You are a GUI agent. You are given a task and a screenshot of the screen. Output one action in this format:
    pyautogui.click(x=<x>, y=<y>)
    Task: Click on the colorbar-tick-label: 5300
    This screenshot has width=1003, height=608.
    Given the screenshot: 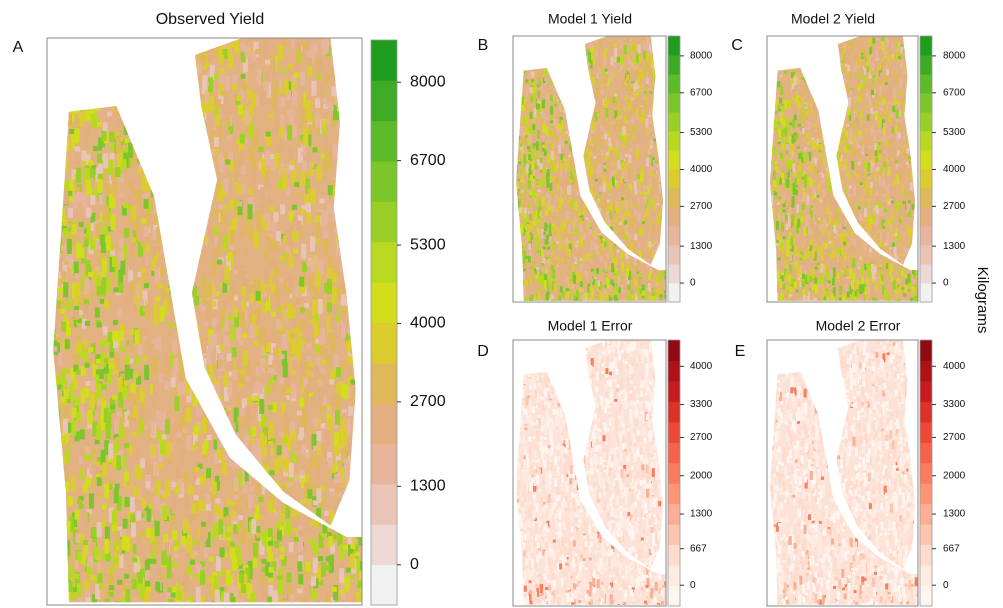 What is the action you would take?
    pyautogui.click(x=428, y=244)
    